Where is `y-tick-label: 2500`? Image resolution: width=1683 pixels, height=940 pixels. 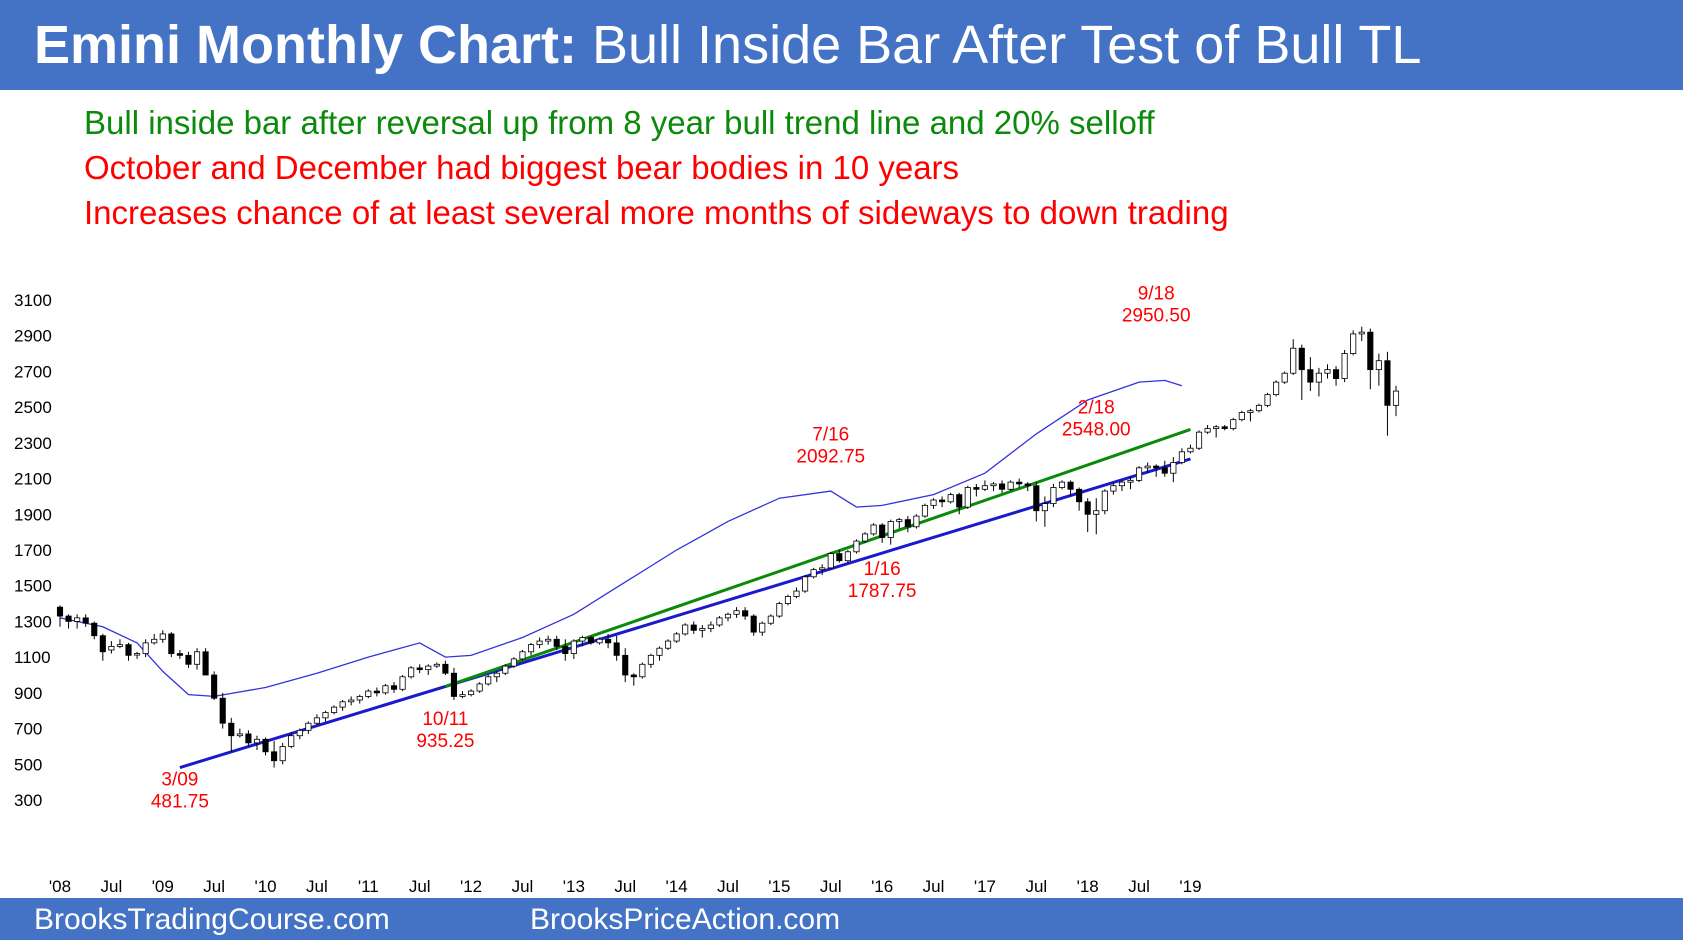 y-tick-label: 2500 is located at coordinates (33, 407).